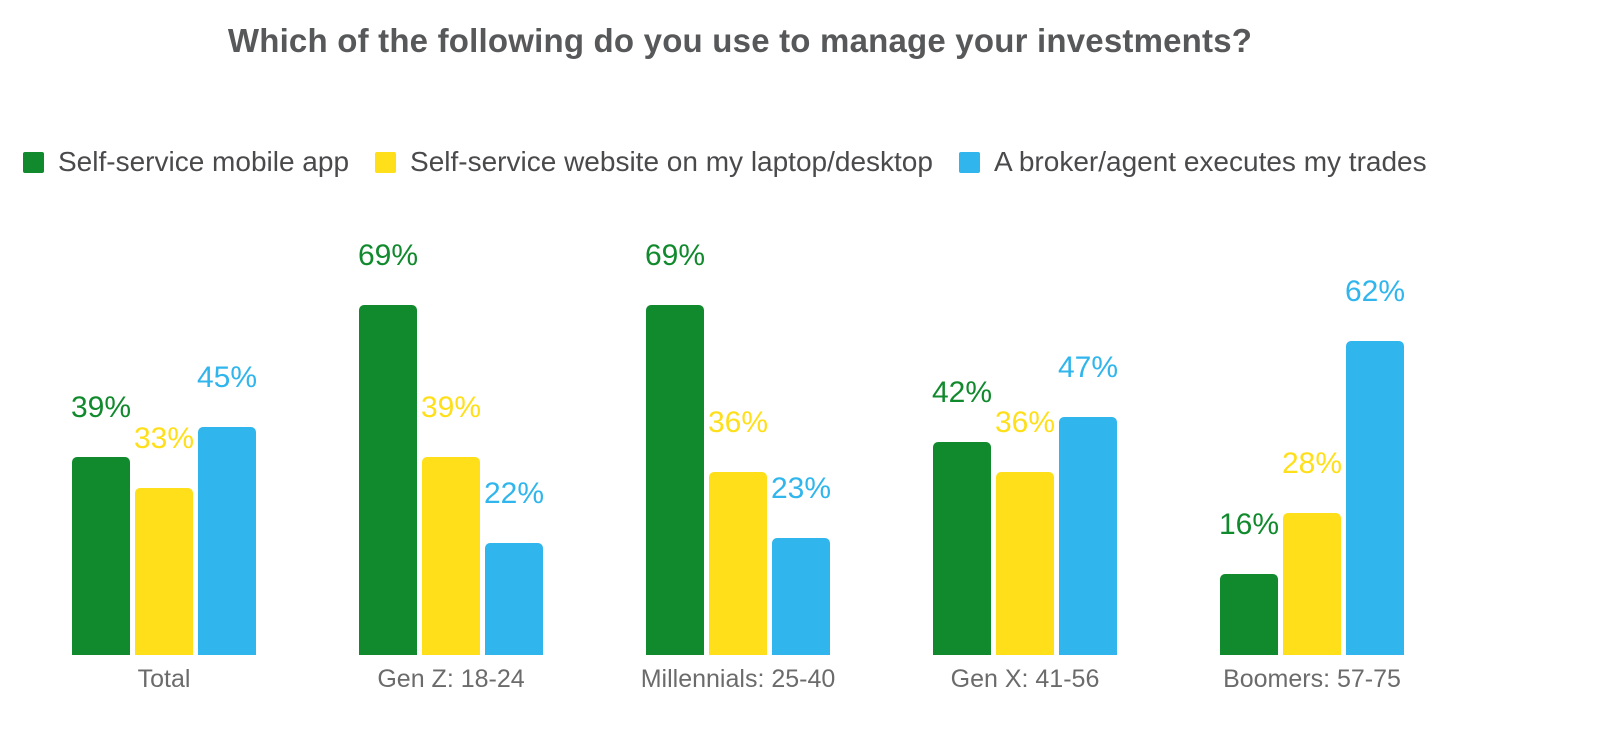  I want to click on value-label: 47%, so click(1088, 367).